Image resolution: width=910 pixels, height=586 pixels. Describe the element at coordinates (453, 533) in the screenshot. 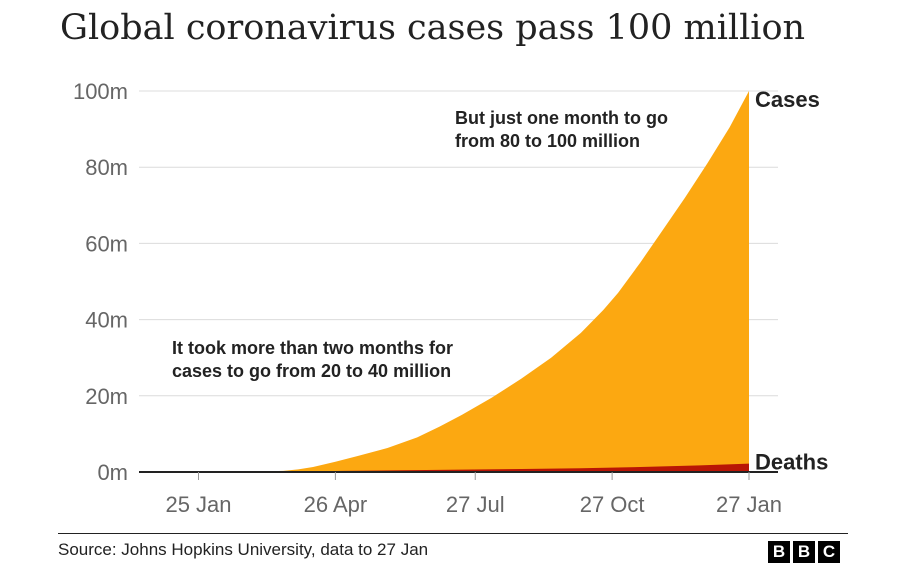

I see `footer-divider` at that location.